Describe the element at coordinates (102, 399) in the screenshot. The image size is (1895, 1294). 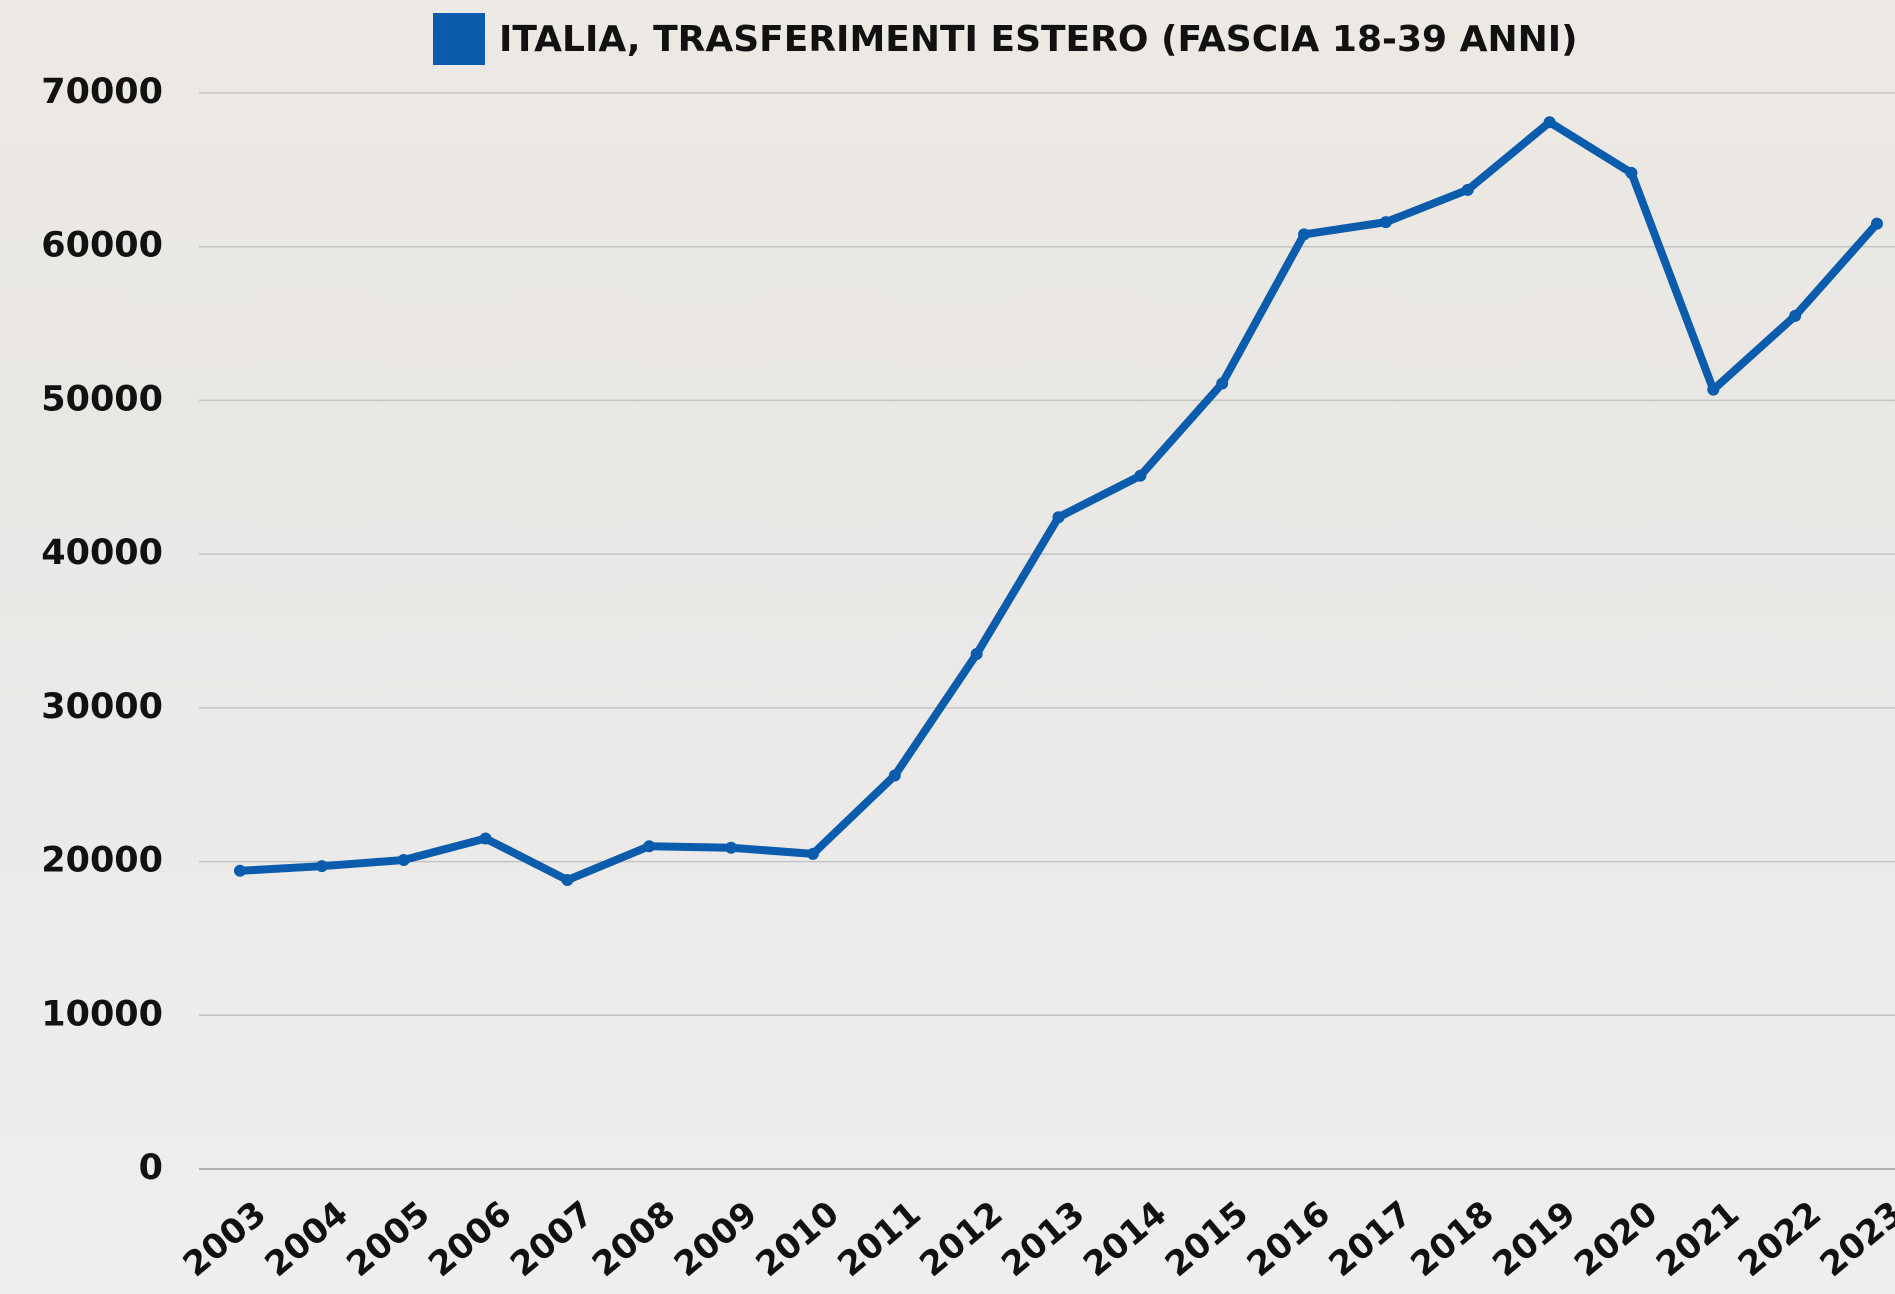
I see `y-tick-label: 50000` at that location.